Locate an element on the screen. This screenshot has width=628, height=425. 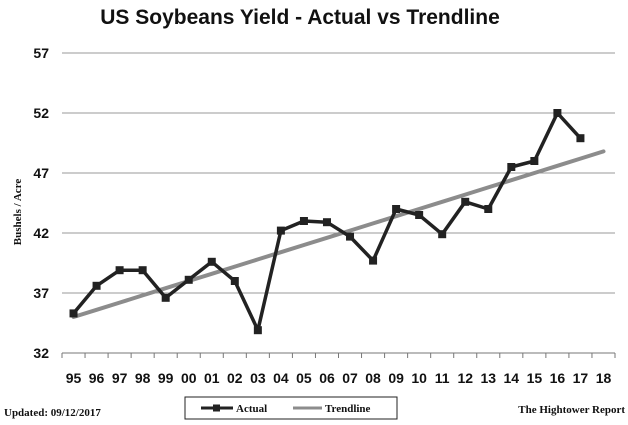
x-tick-label: 07 is located at coordinates (350, 378).